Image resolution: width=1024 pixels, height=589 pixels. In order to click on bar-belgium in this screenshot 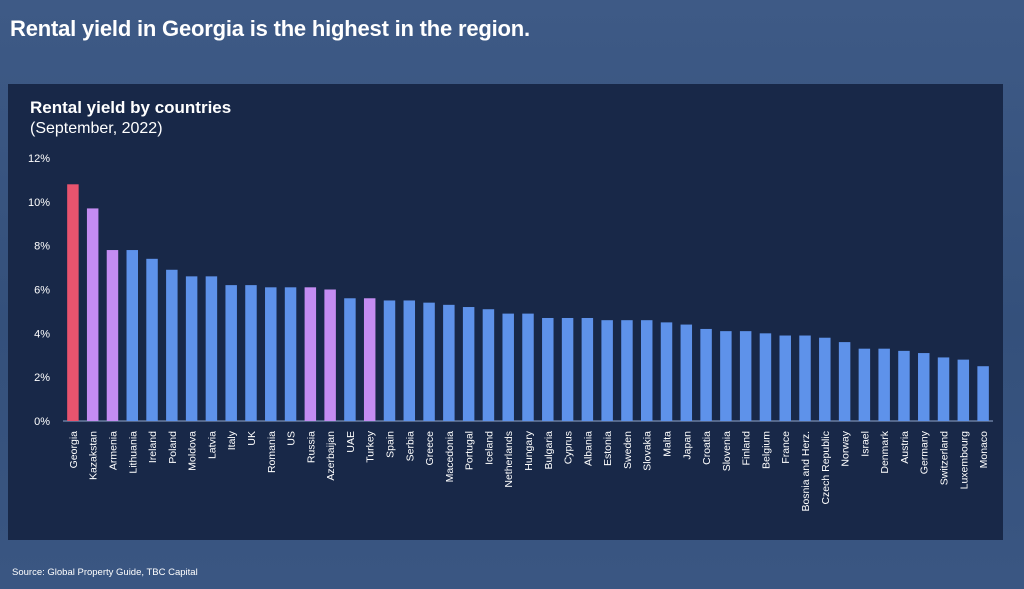, I will do `click(765, 377)`.